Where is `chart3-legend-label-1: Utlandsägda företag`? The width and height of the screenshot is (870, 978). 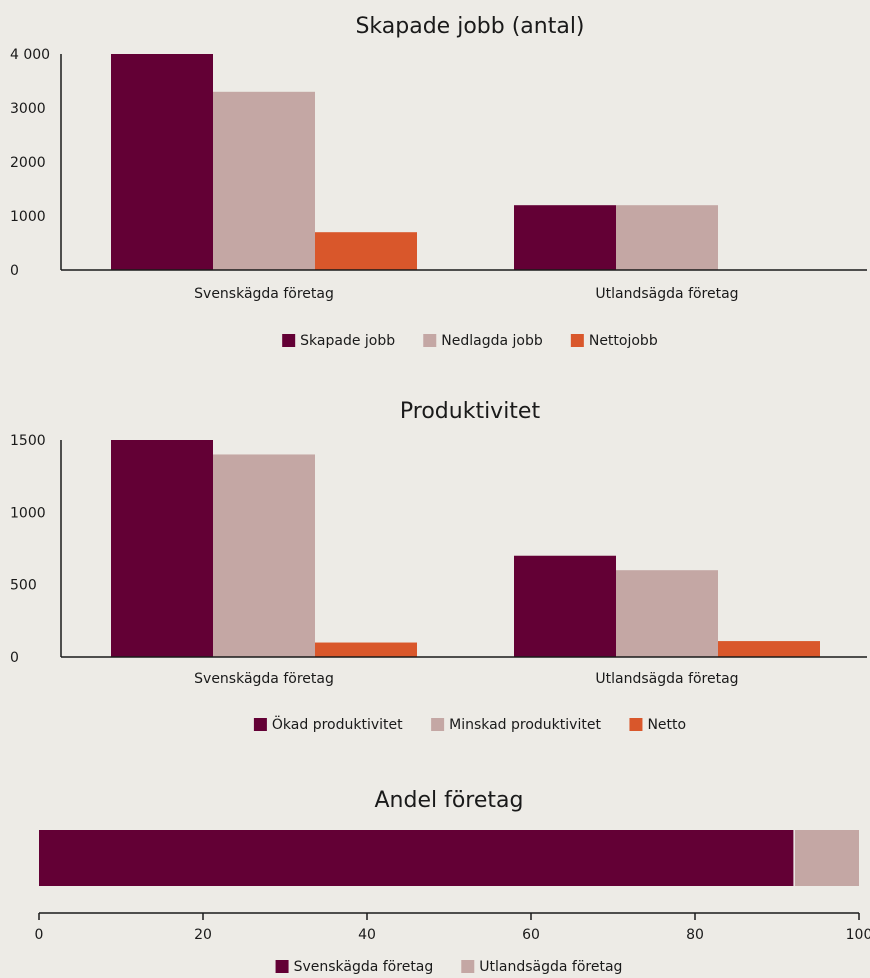
chart3-legend-label-1: Utlandsägda företag is located at coordinates (550, 967).